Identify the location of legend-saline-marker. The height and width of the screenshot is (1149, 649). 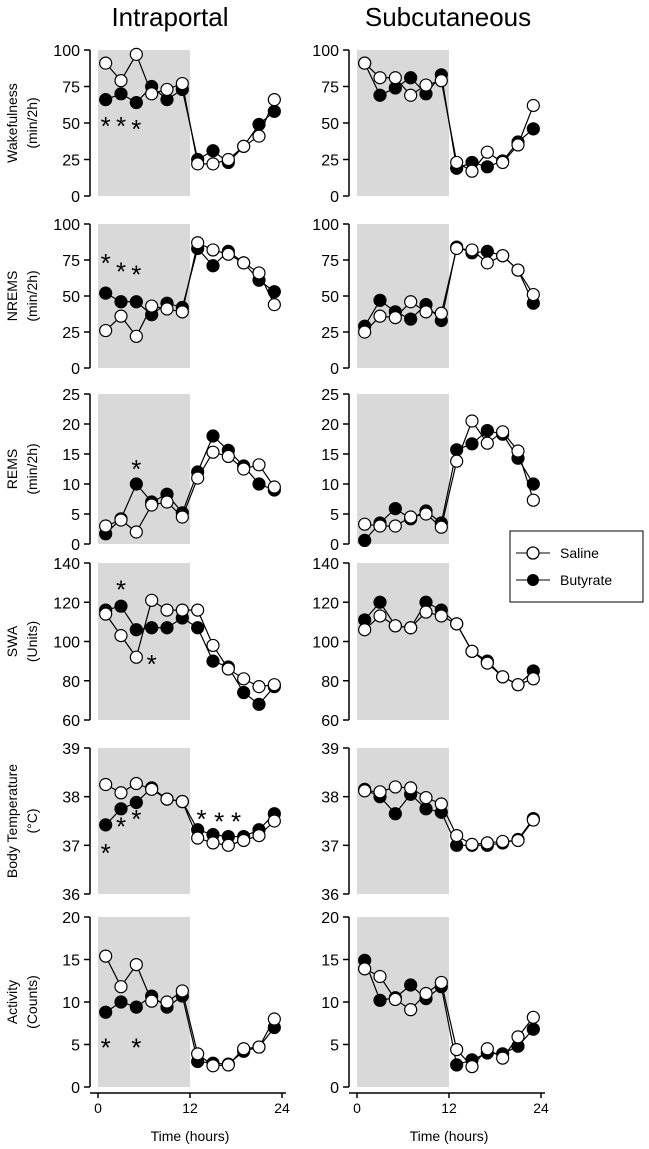
(533, 553).